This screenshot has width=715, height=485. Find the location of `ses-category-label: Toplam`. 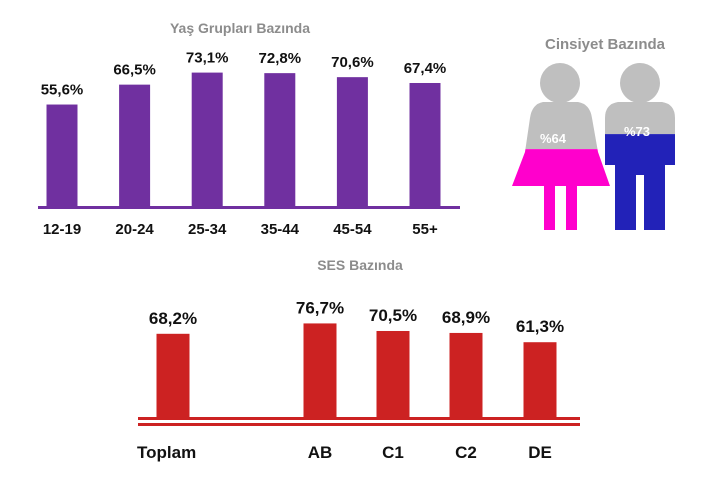

ses-category-label: Toplam is located at coordinates (166, 452).